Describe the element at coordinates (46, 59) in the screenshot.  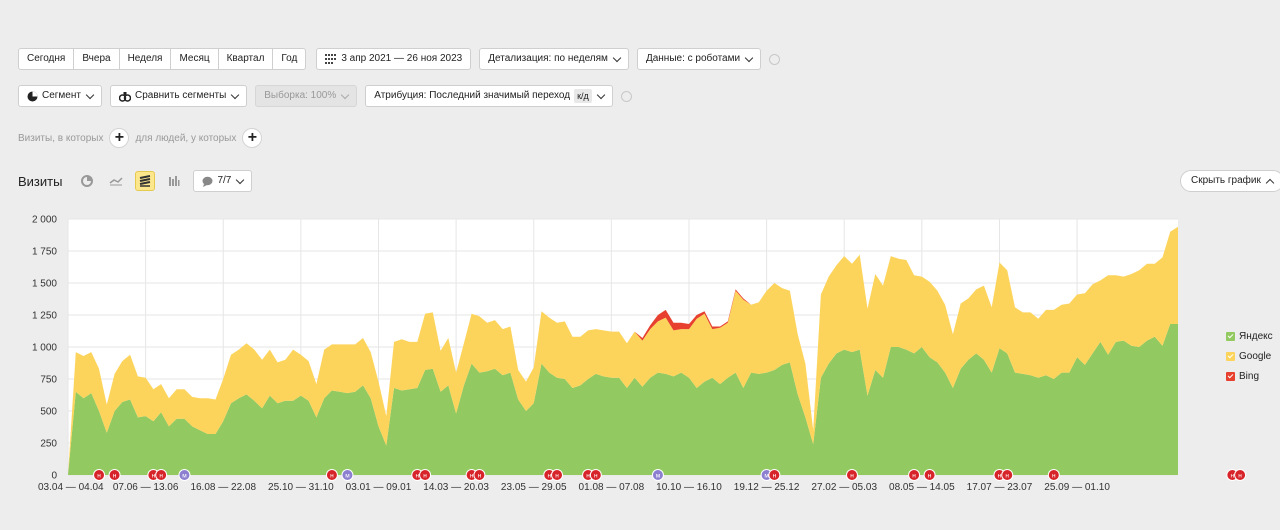
I see `period-today-button: Сегодня` at that location.